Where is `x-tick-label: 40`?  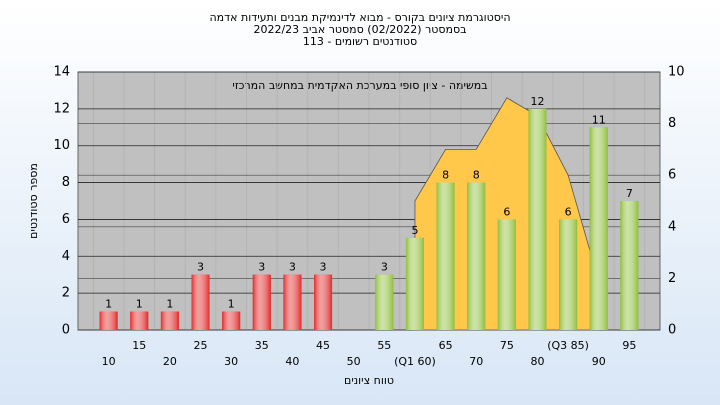
x-tick-label: 40 is located at coordinates (292, 361).